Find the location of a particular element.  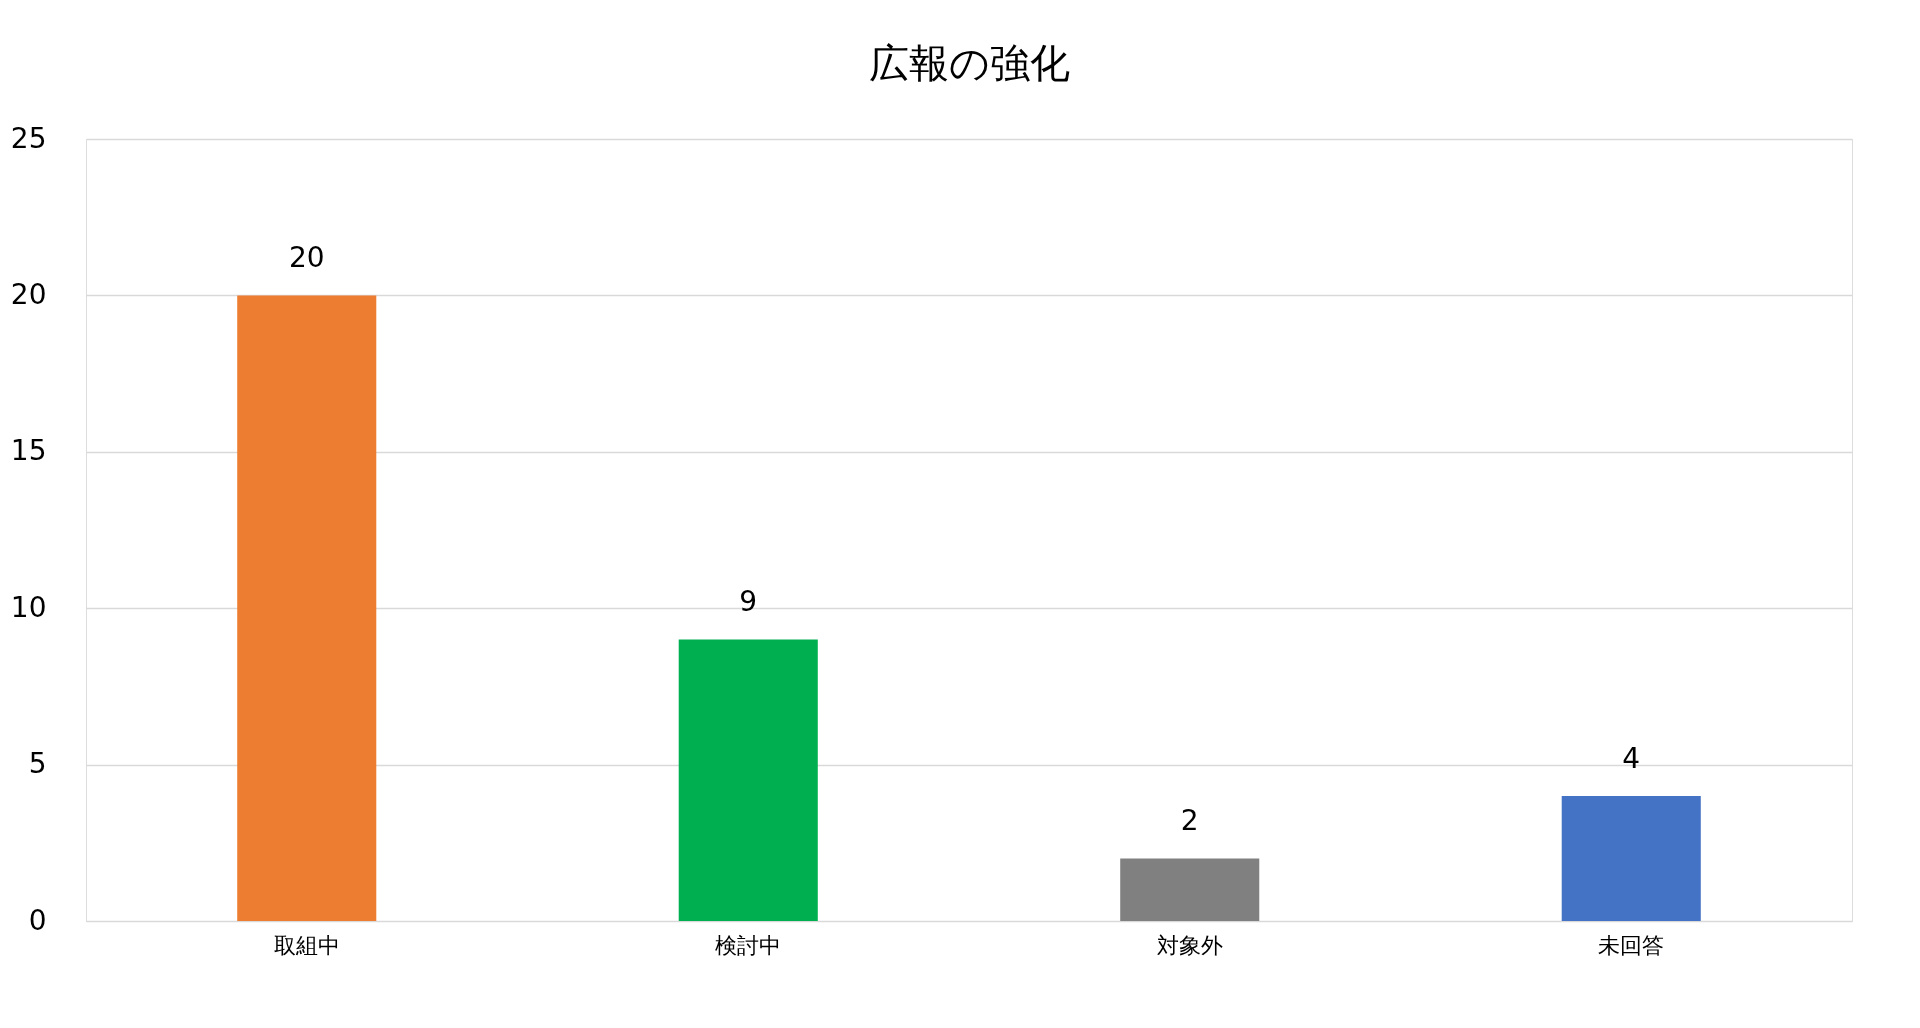

x-tick-label: 未回答 is located at coordinates (1631, 945).